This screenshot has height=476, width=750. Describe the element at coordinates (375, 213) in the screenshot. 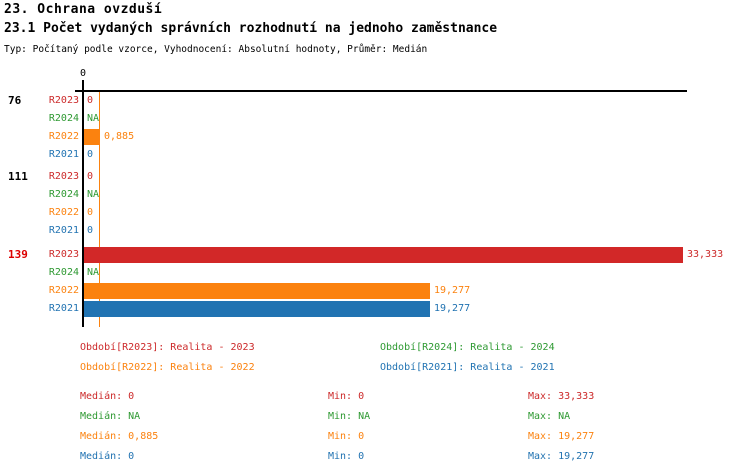

I see `bar-row: R2022 0` at that location.